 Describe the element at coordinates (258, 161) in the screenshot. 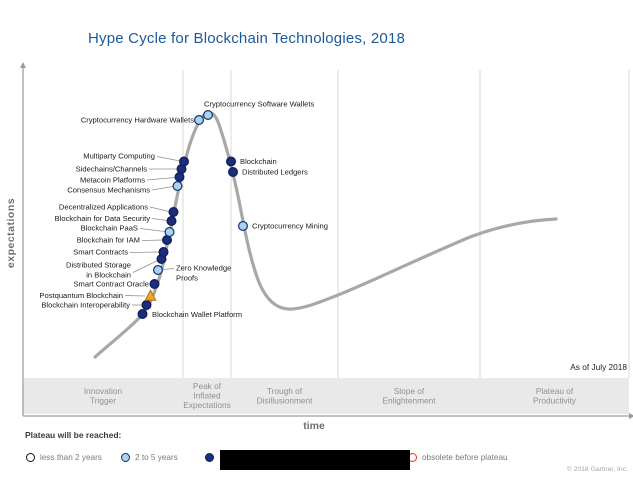

I see `point-label-blockchain: Blockchain` at that location.